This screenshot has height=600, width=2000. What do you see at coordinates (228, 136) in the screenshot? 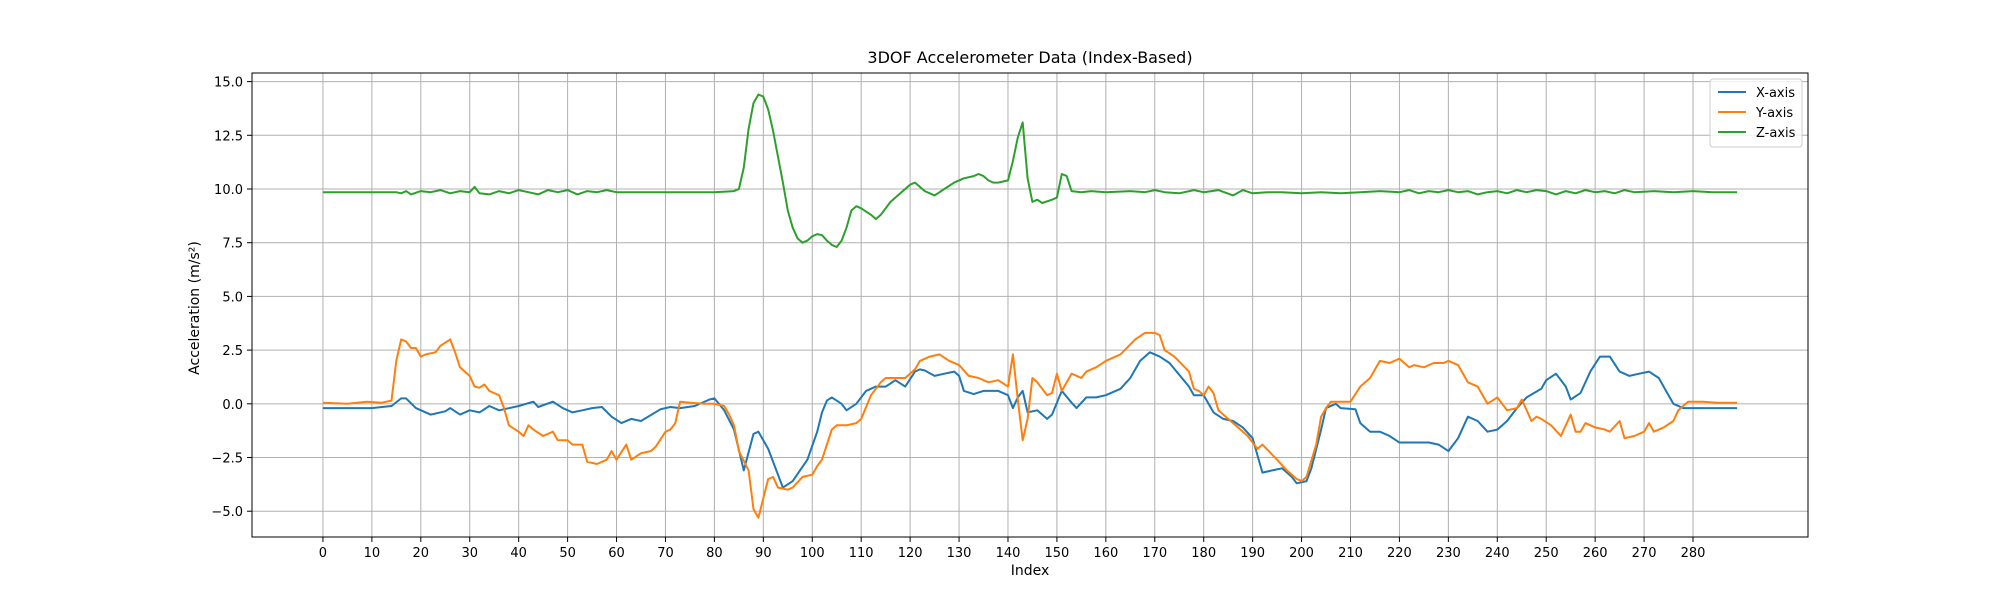
I see `y-tick-label: 12.5` at bounding box center [228, 136].